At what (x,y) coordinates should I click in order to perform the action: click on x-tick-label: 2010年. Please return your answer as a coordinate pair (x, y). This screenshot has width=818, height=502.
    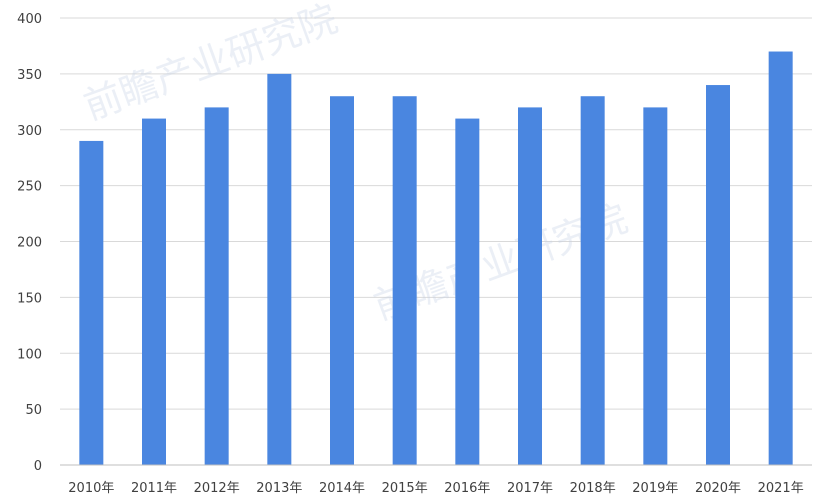
    Looking at the image, I should click on (91, 488).